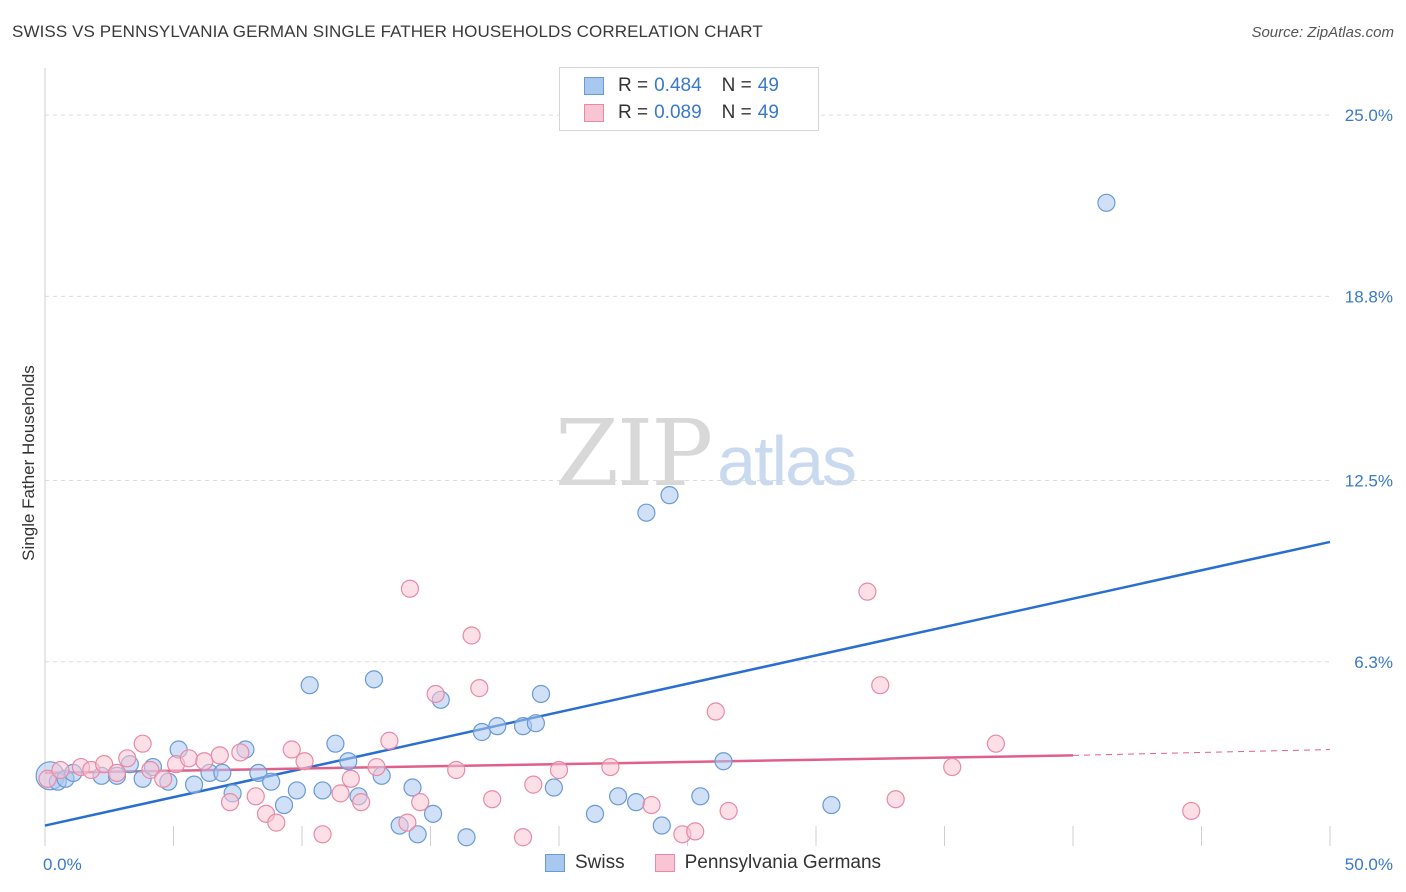 This screenshot has width=1406, height=892. Describe the element at coordinates (634, 453) in the screenshot. I see `watermark-zip: ZIP` at that location.